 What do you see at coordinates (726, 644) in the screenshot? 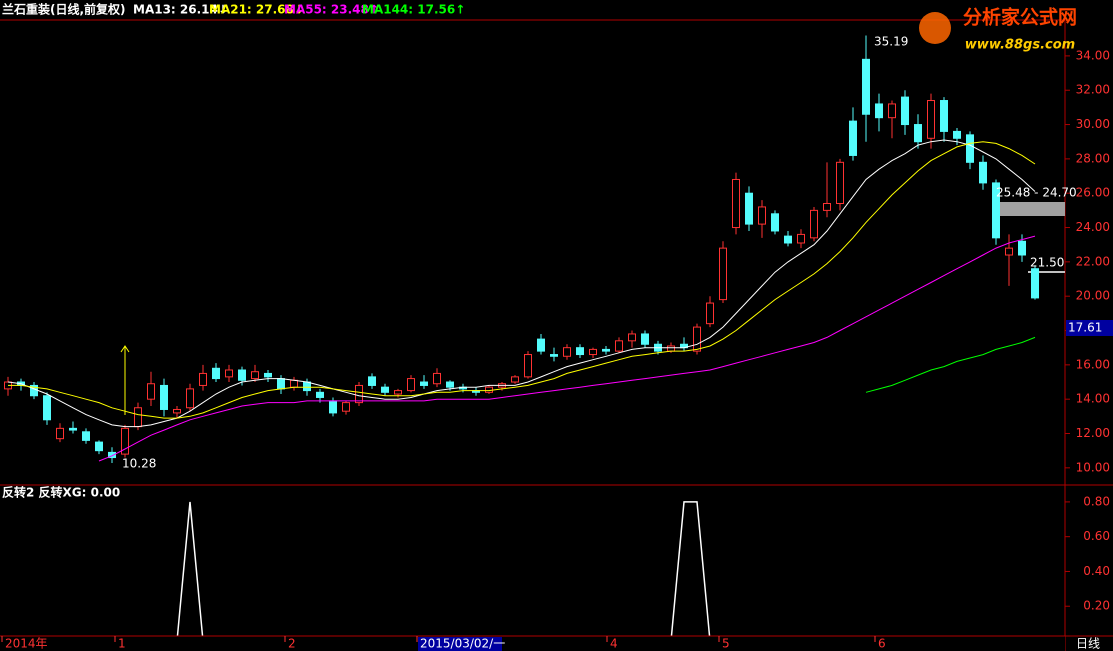
I see `time-label: 5` at bounding box center [726, 644].